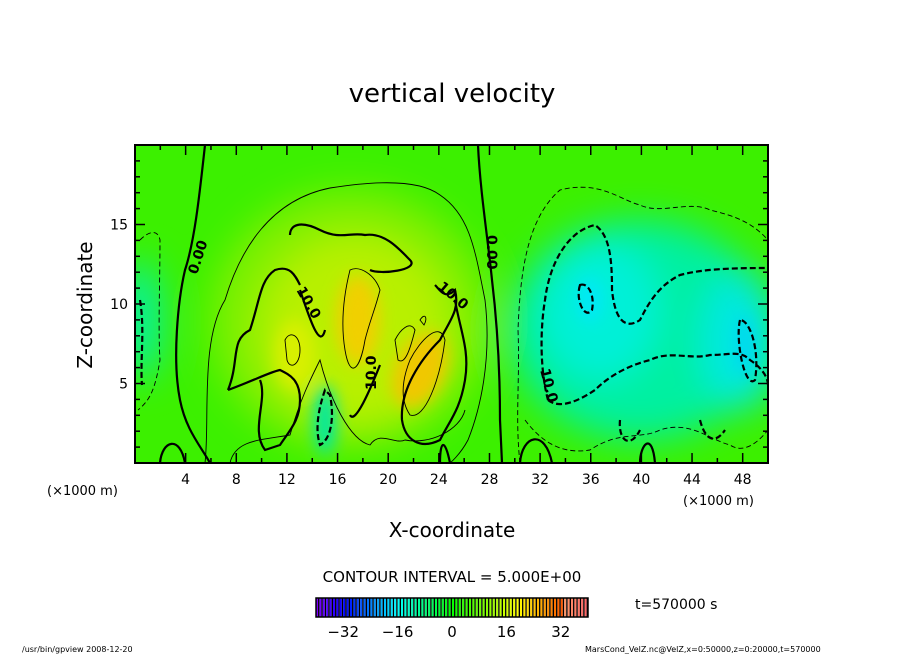 The width and height of the screenshot is (904, 654). I want to click on colorbar: −32 −16 0 16 32, so click(452, 619).